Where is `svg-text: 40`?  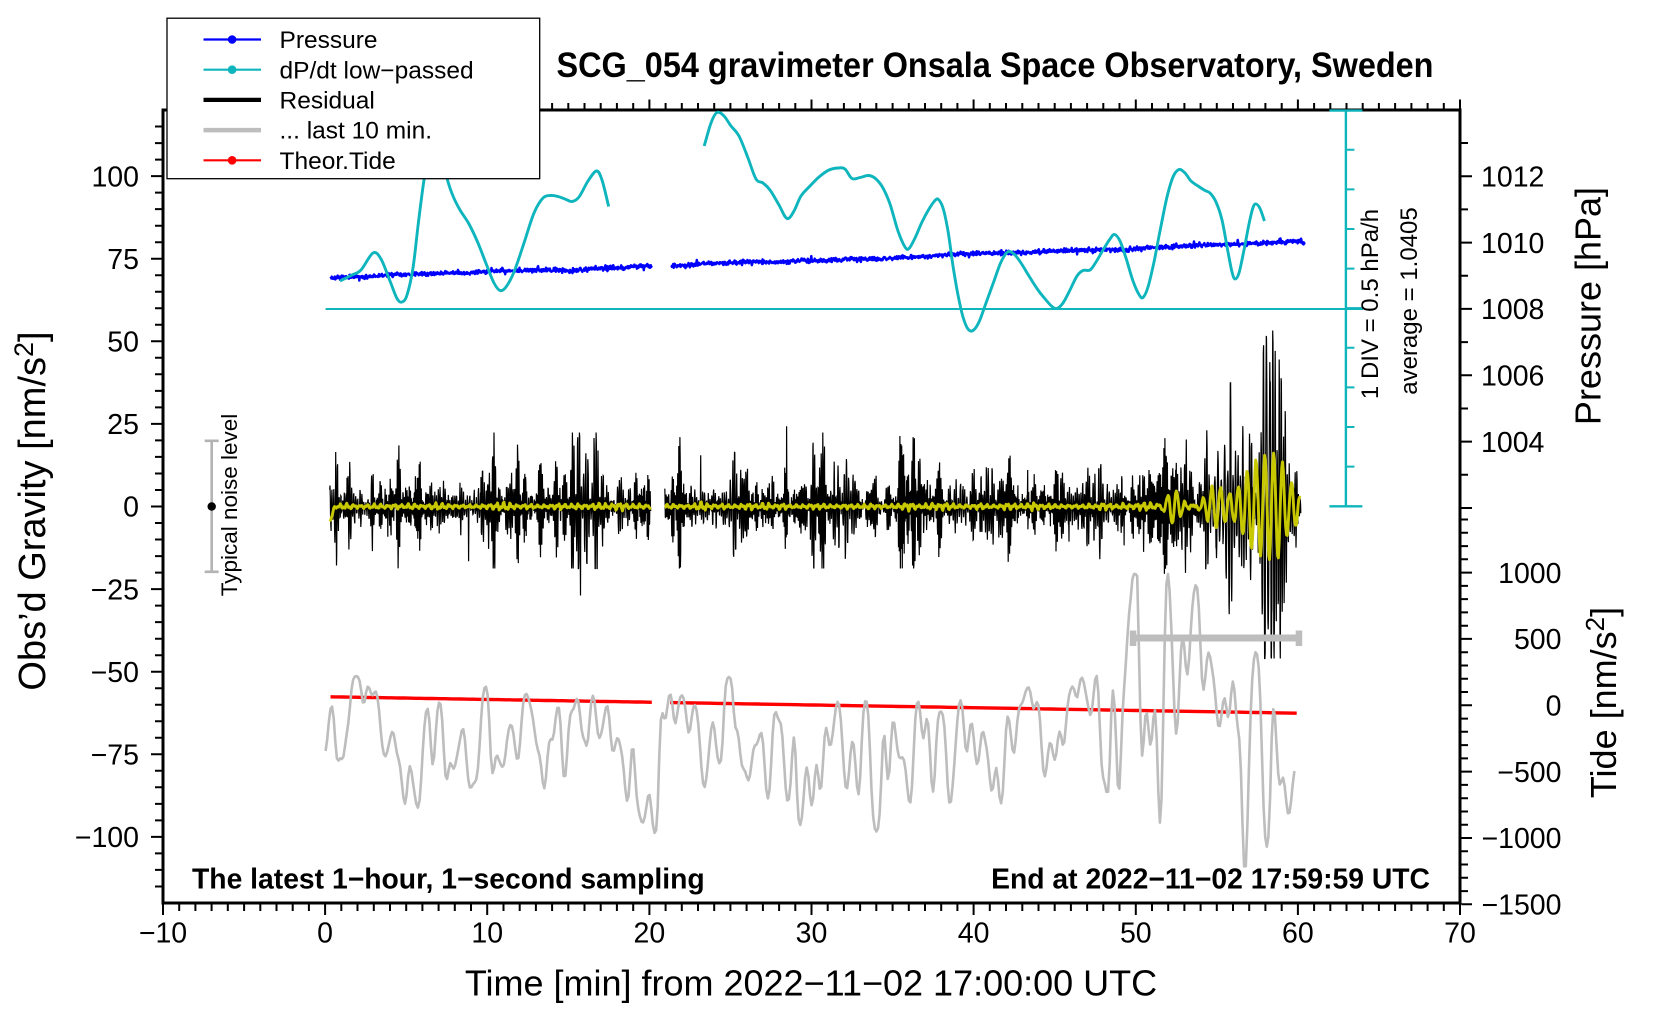 svg-text: 40 is located at coordinates (974, 934).